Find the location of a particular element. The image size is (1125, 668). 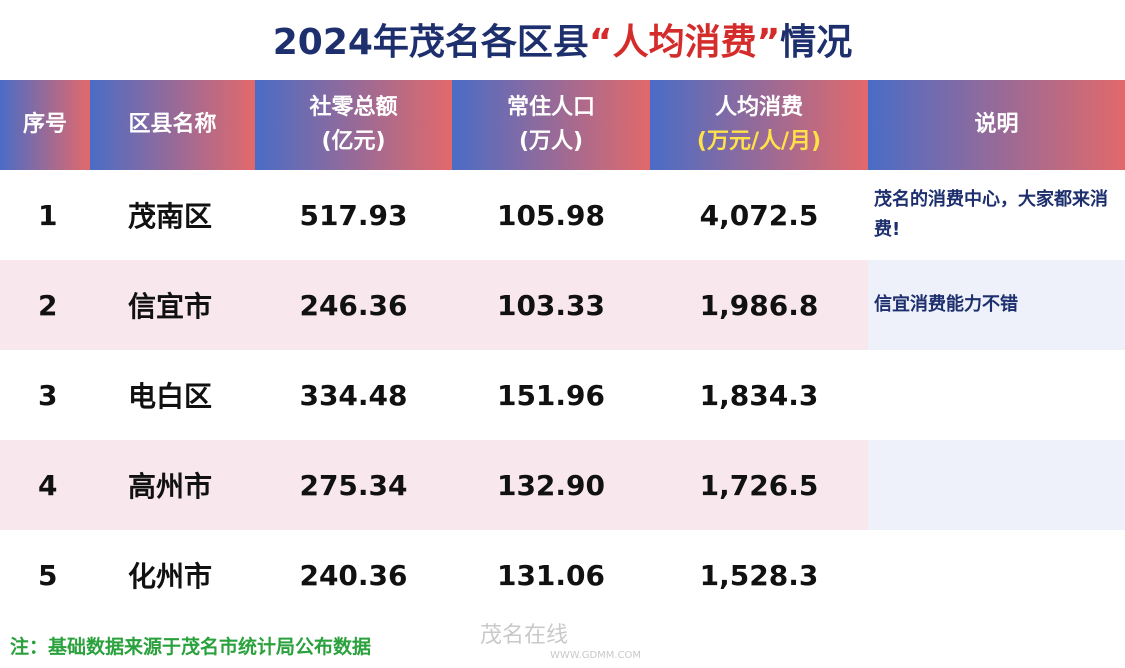

table-cell: 1,834.3 is located at coordinates (759, 395).